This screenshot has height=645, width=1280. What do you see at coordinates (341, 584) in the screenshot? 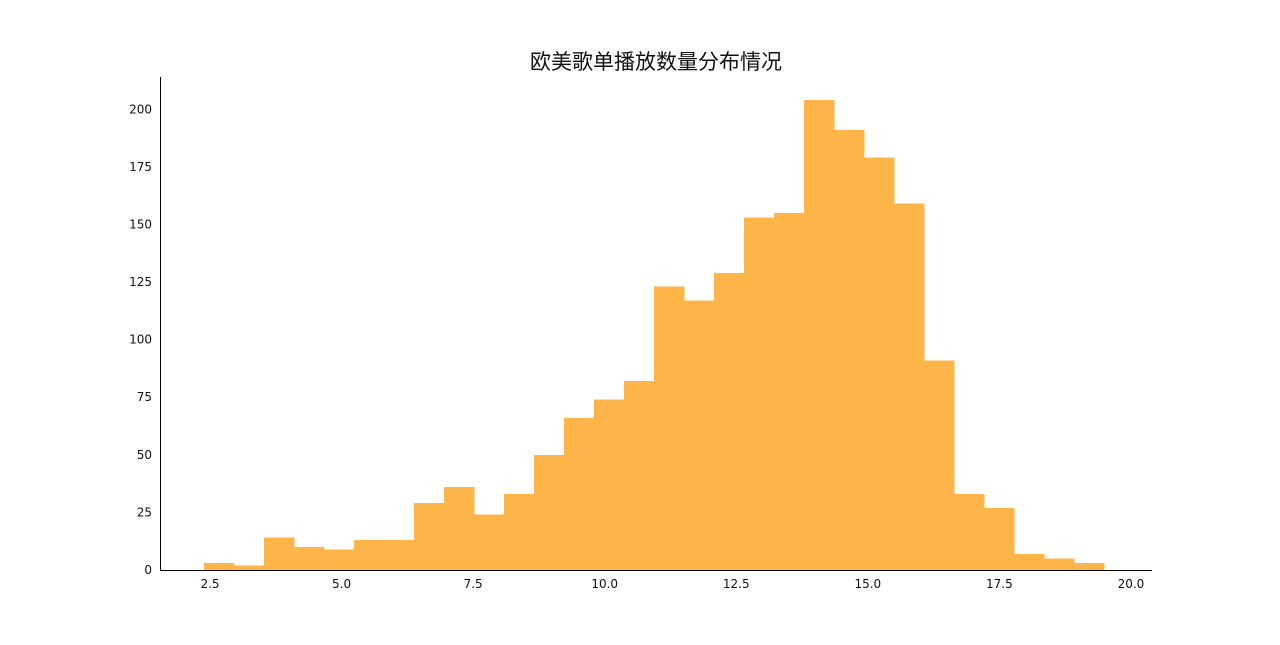
I see `x-tick-label: 5.0` at bounding box center [341, 584].